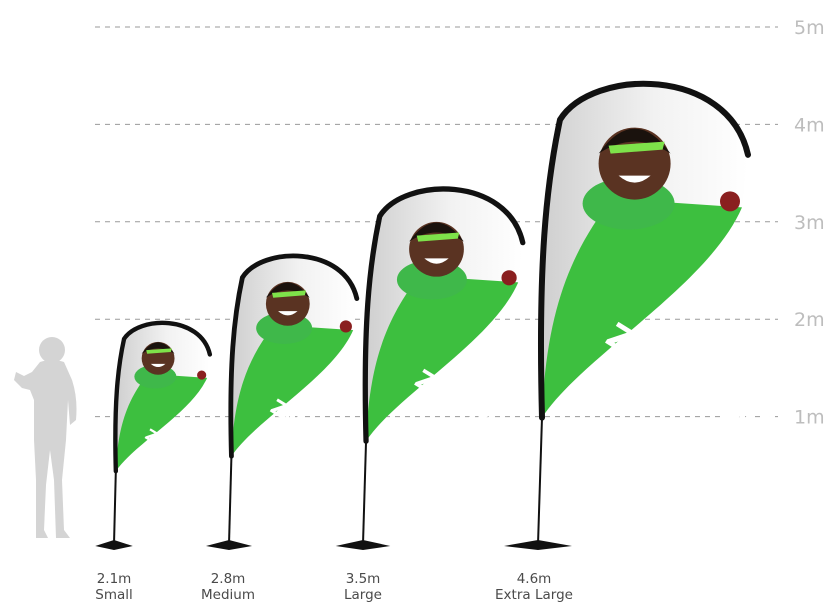 This screenshot has height=603, width=831. I want to click on flag-medium: ZOOM QUILL, so click(304, 401).